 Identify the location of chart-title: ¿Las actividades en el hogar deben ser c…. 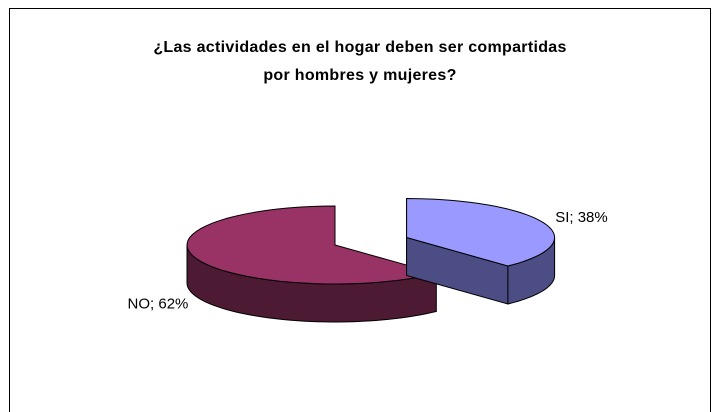
(360, 61).